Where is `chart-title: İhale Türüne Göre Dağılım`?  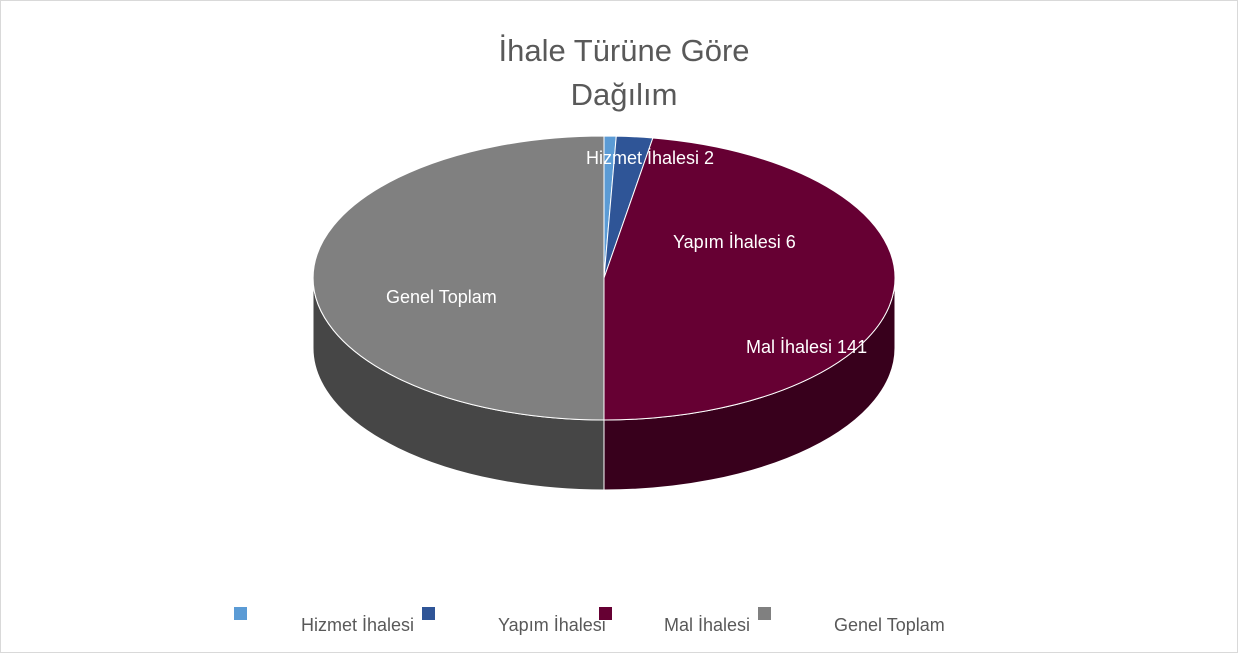 chart-title: İhale Türüne Göre Dağılım is located at coordinates (624, 72).